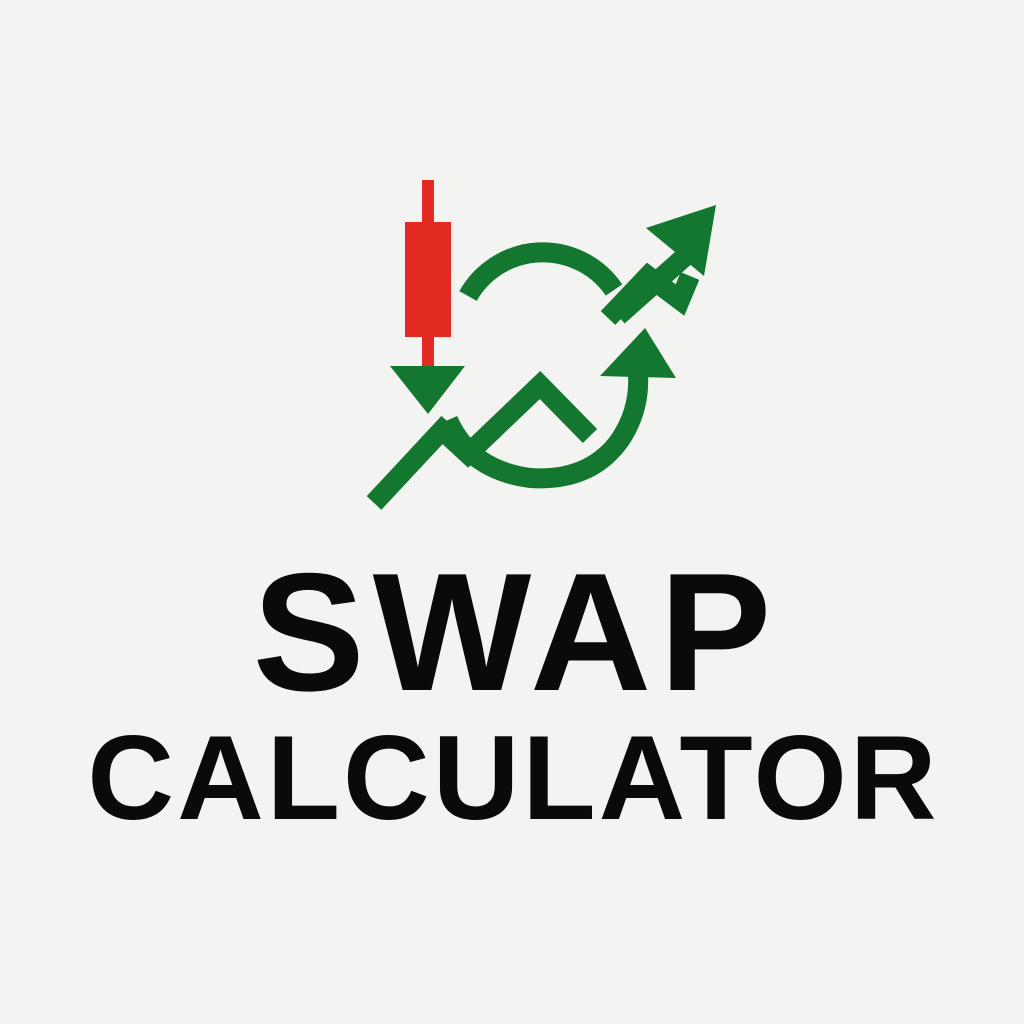  Describe the element at coordinates (654, 284) in the screenshot. I see `upper-trend-shaft-icon` at that location.